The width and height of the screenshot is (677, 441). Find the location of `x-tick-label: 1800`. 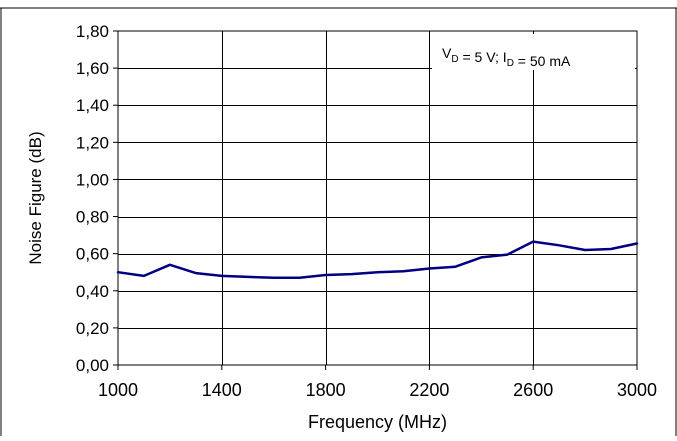

x-tick-label: 1800 is located at coordinates (326, 390).